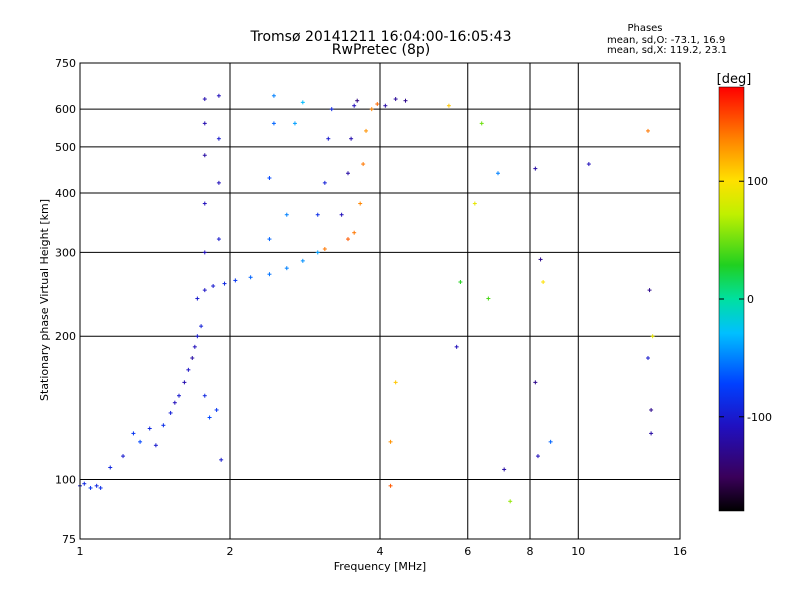 The width and height of the screenshot is (800, 604). I want to click on y-tick-label: 75, so click(69, 539).